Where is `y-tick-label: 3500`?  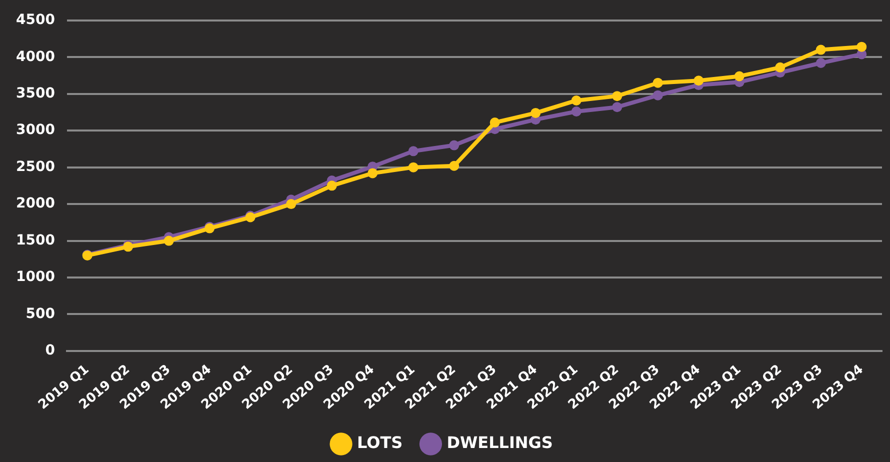 y-tick-label: 3500 is located at coordinates (36, 94).